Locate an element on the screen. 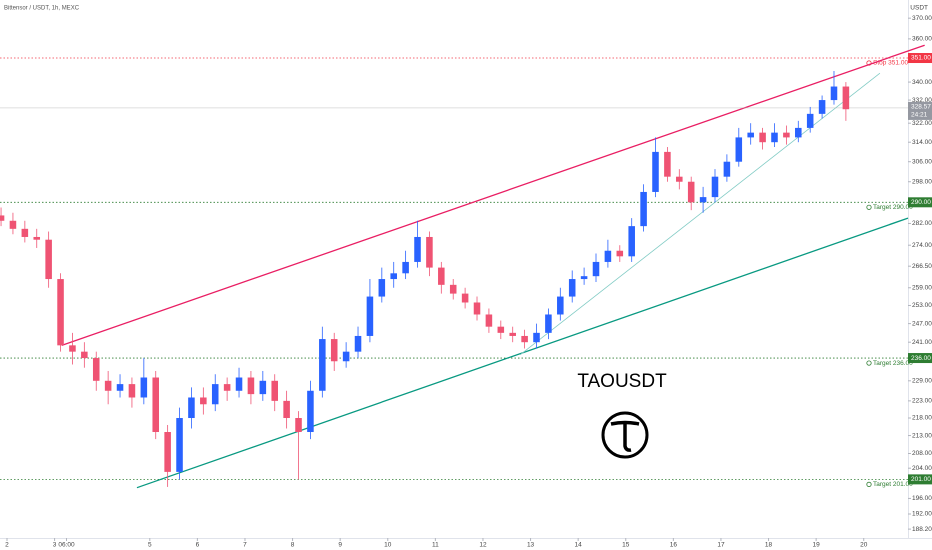 The image size is (932, 550). y-tick-label: 340.00 is located at coordinates (922, 82).